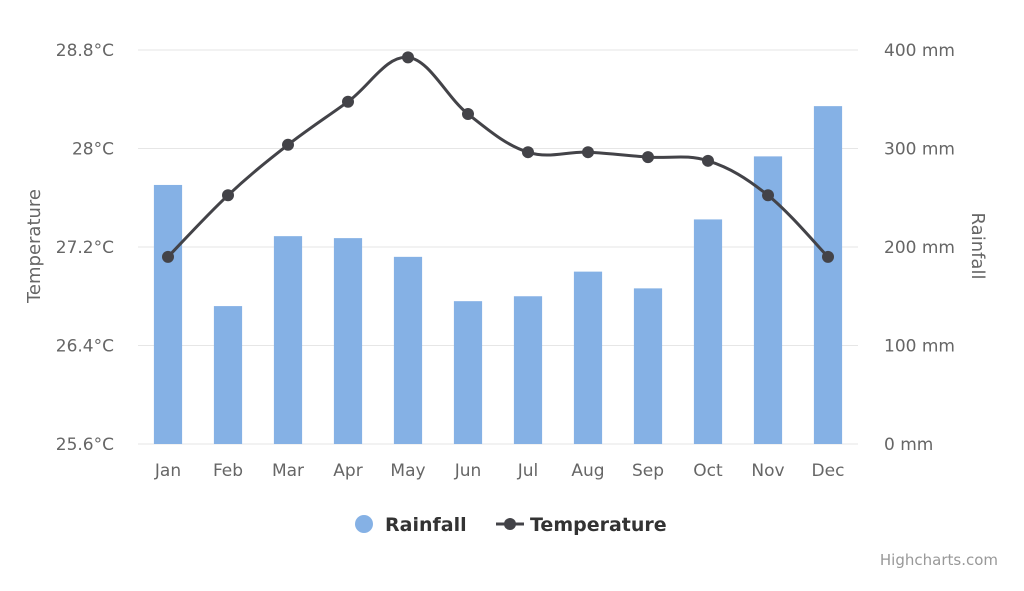 The height and width of the screenshot is (591, 1024). What do you see at coordinates (587, 471) in the screenshot?
I see `x-tick-label: Aug` at bounding box center [587, 471].